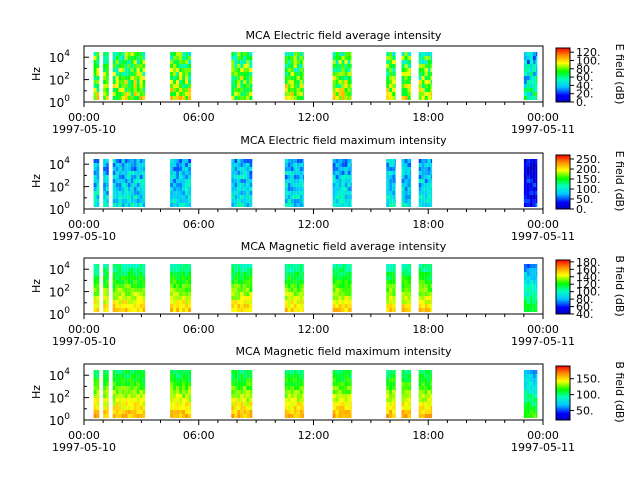 The height and width of the screenshot is (480, 640). Describe the element at coordinates (313, 74) in the screenshot. I see `axes-frame` at that location.